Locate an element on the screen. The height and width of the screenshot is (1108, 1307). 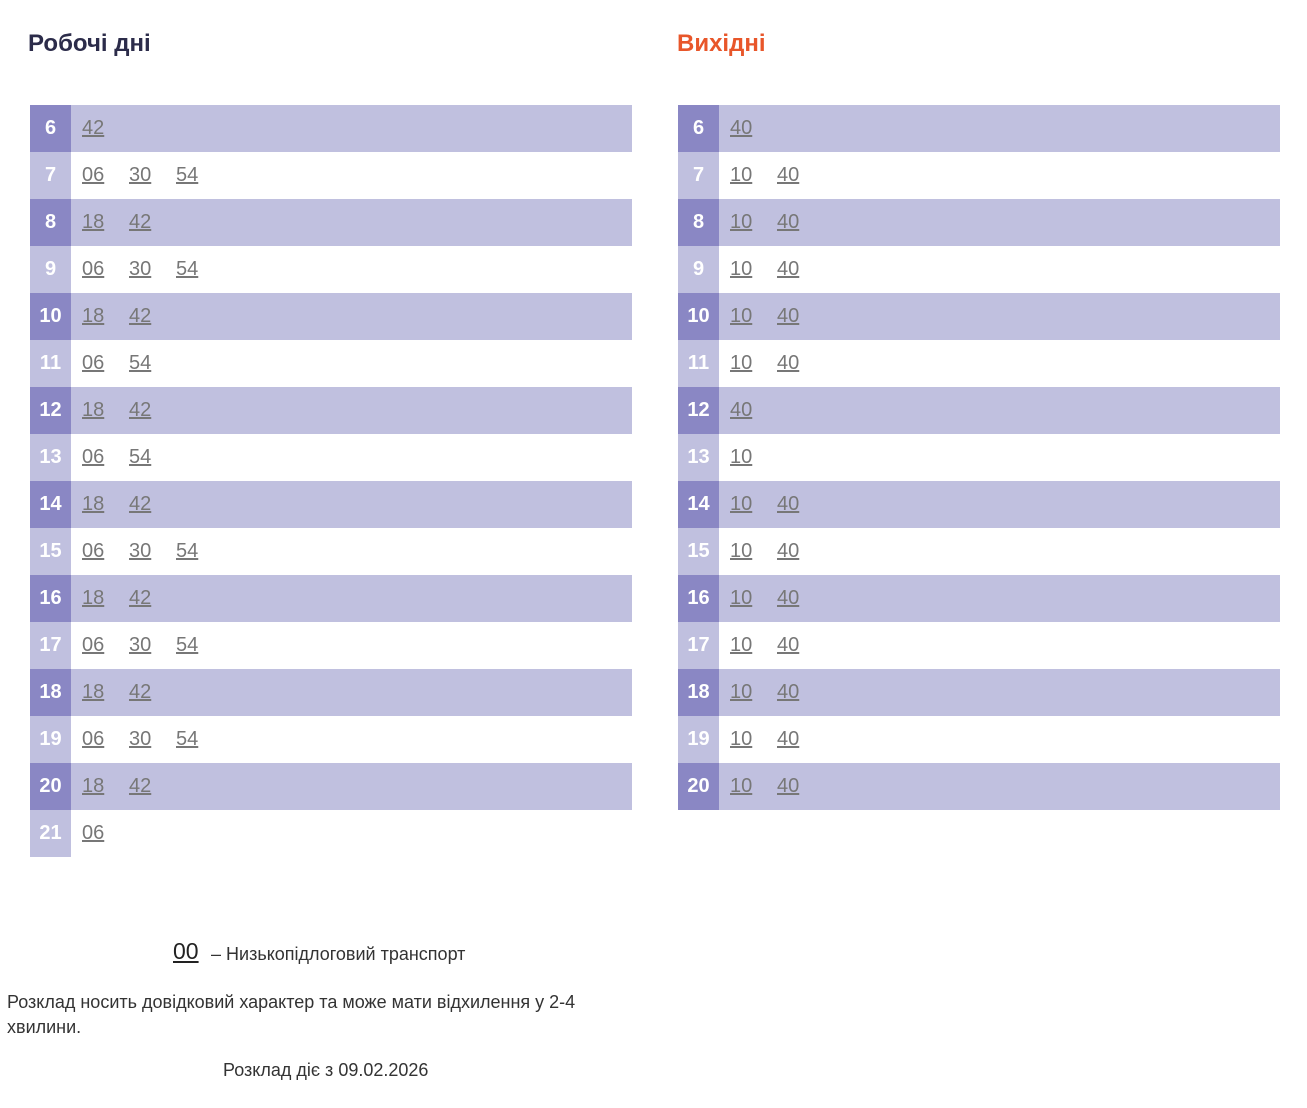
schedule-row: 16 10 40 is located at coordinates (979, 598).